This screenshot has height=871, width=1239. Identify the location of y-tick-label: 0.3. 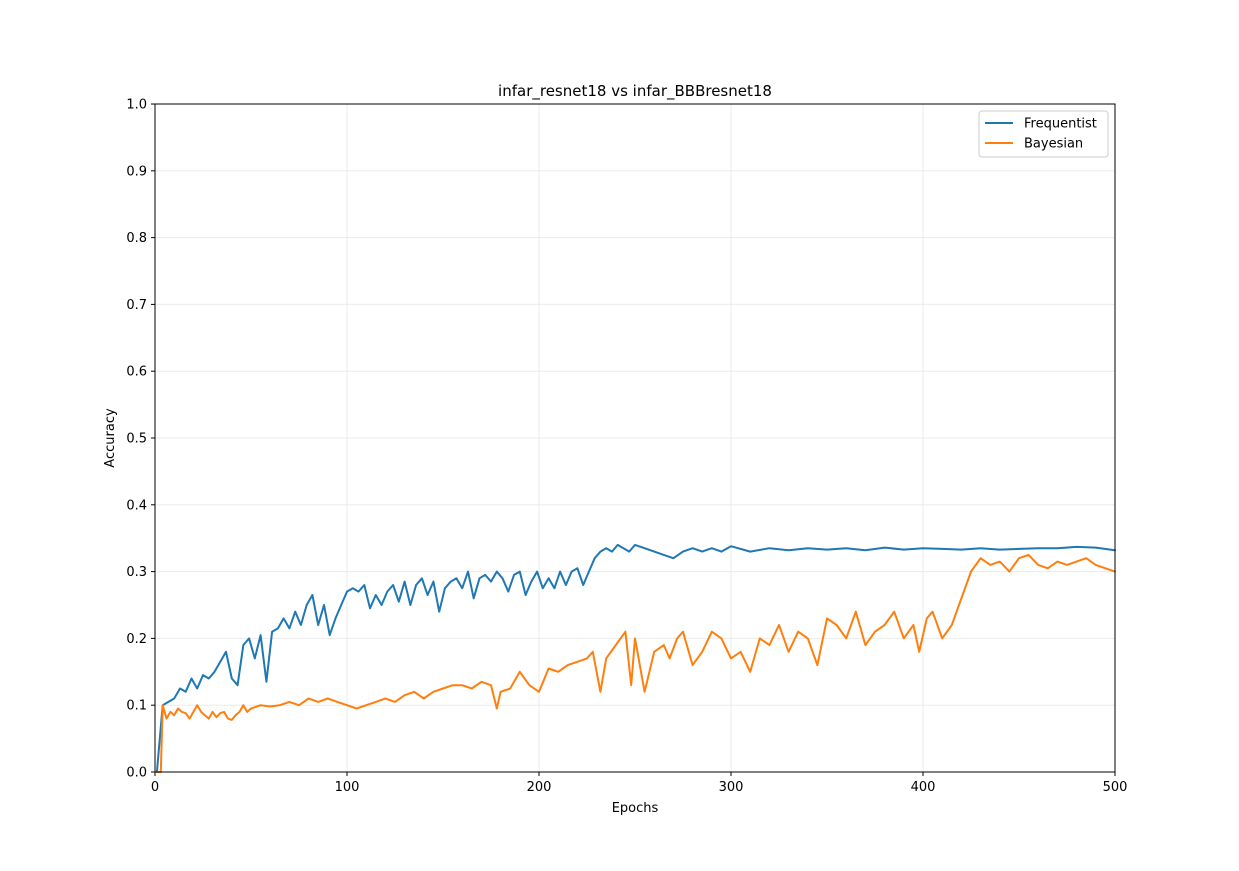
(136, 572).